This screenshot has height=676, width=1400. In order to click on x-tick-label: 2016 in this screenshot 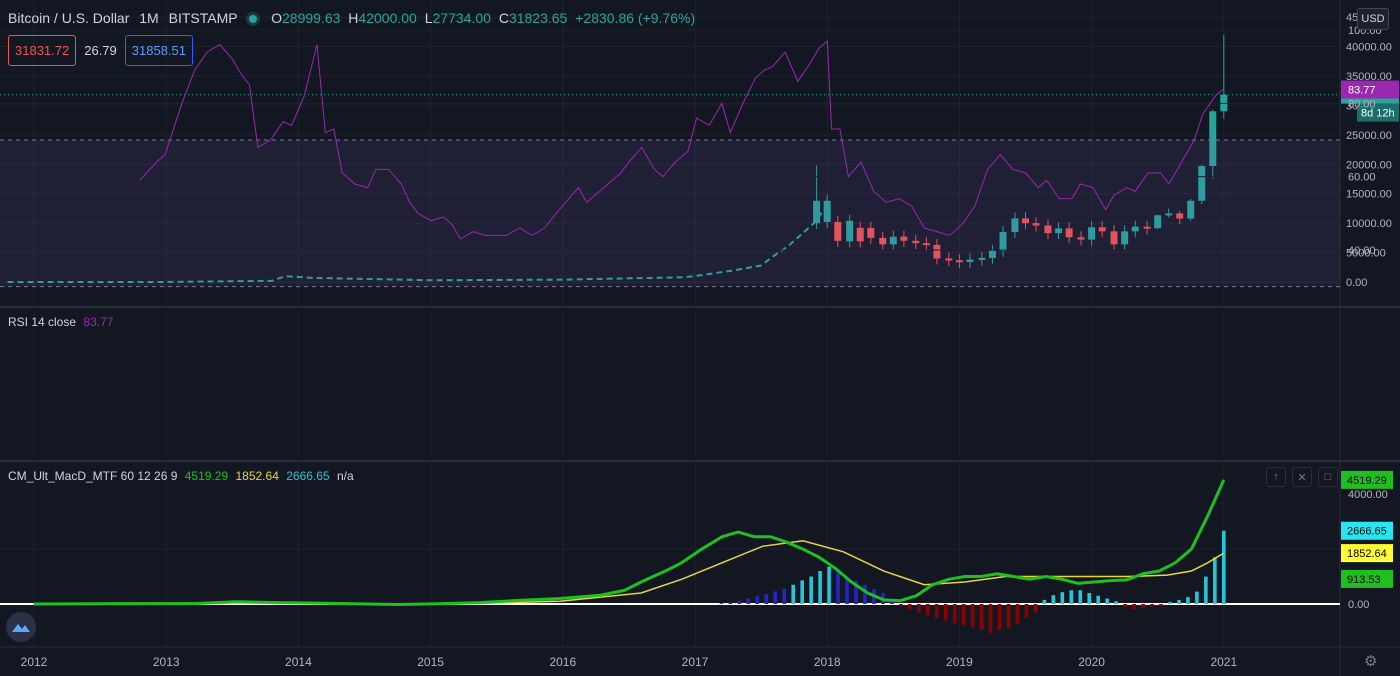, I will do `click(562, 662)`.